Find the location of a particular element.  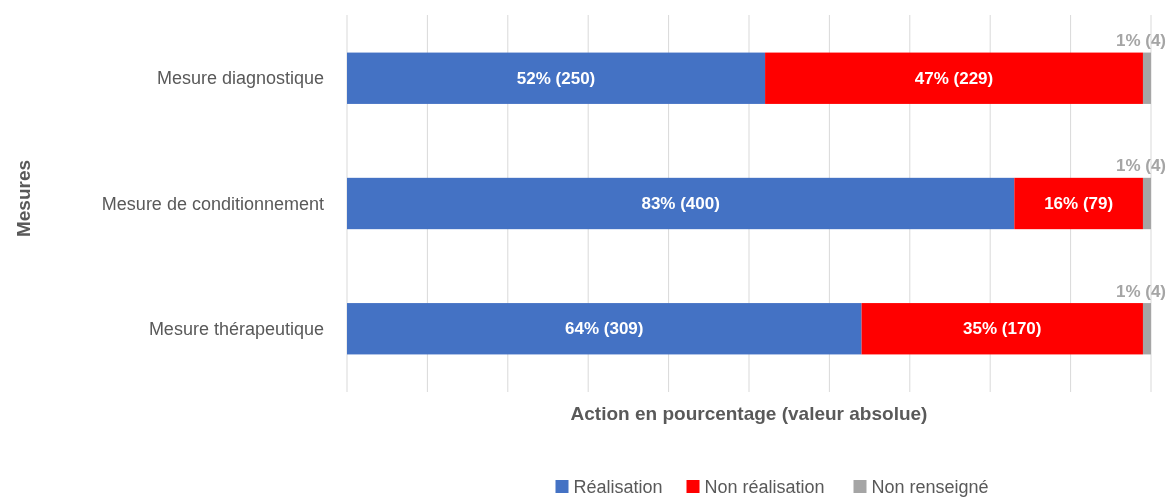

legend-label: Non réalisation is located at coordinates (764, 487).